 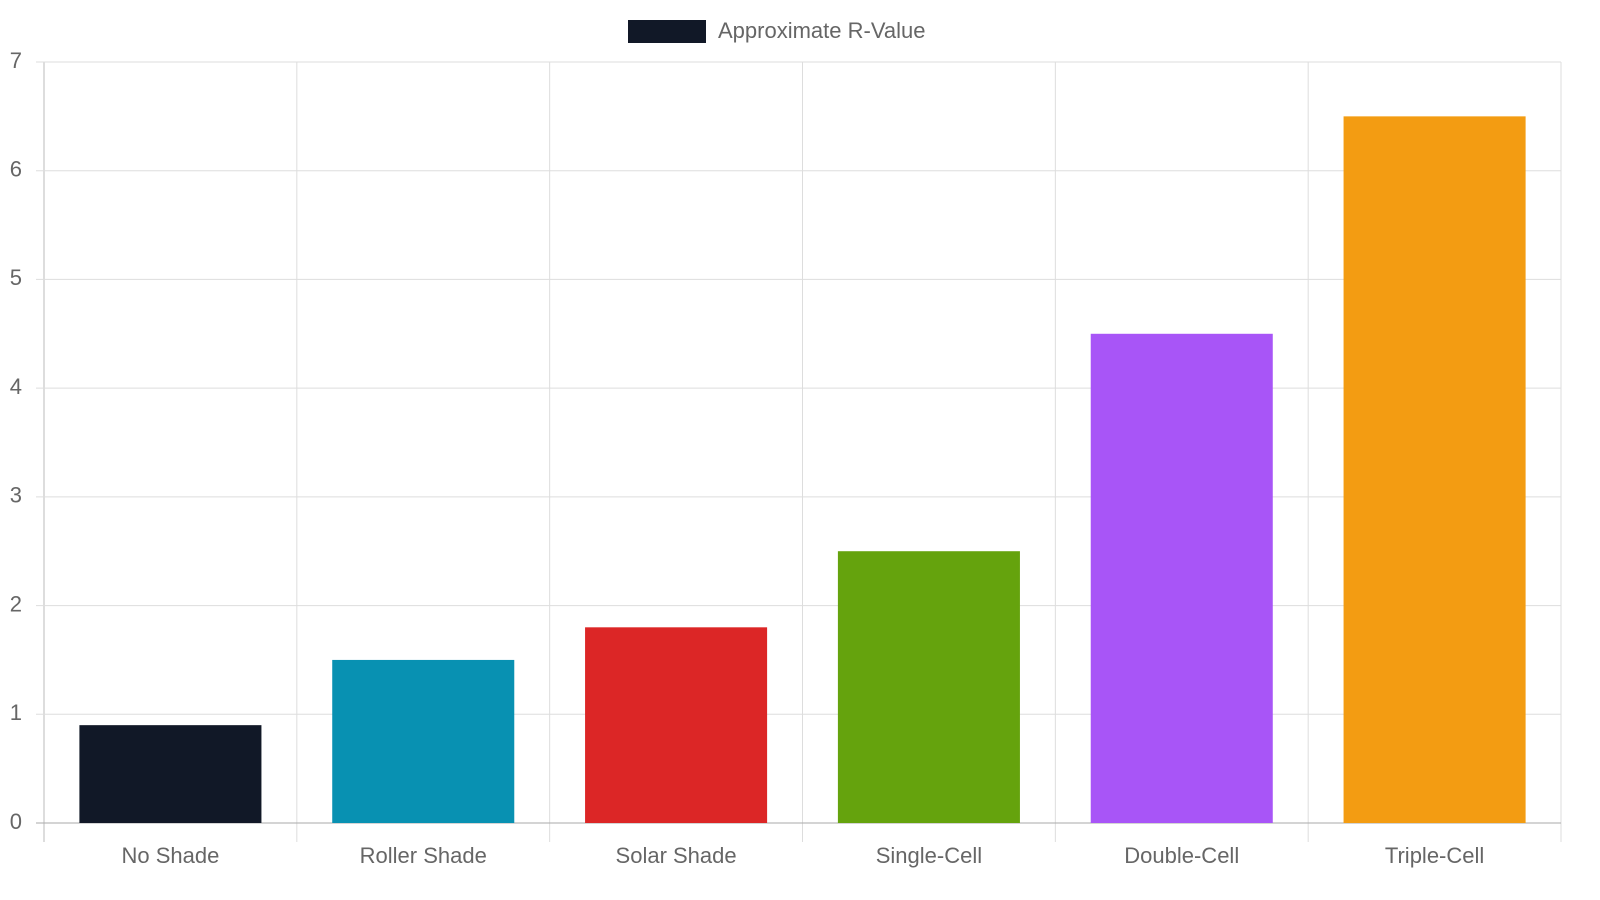 I want to click on legend-swatch, so click(x=667, y=31).